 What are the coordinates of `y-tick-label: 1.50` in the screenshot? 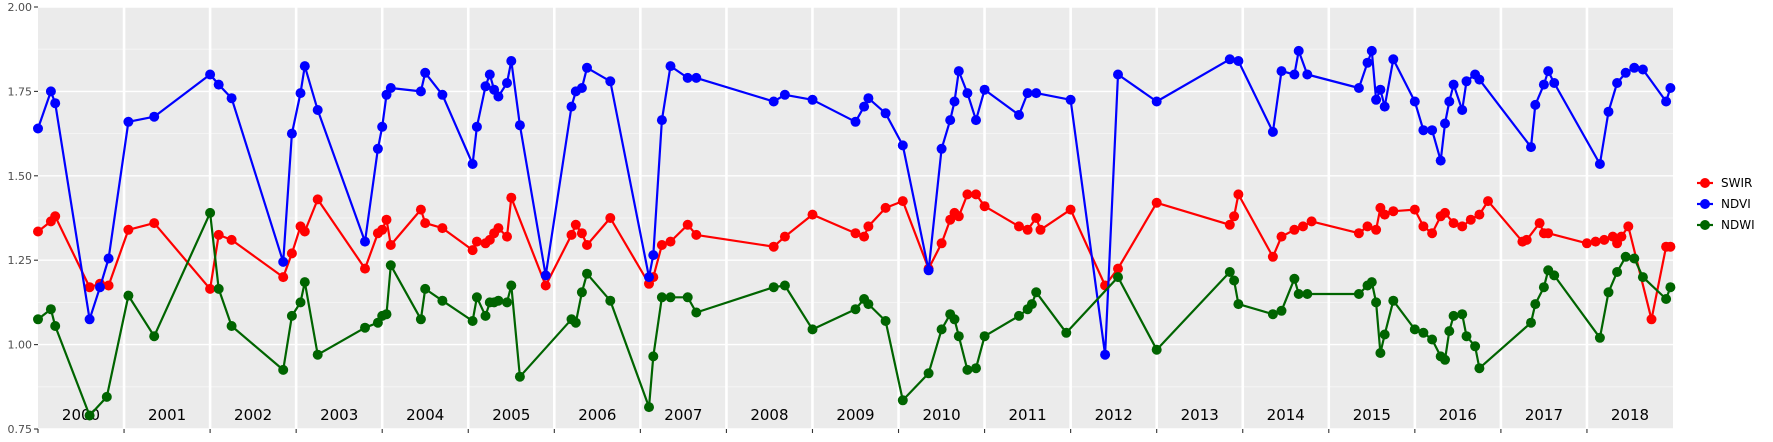 It's located at (20, 176).